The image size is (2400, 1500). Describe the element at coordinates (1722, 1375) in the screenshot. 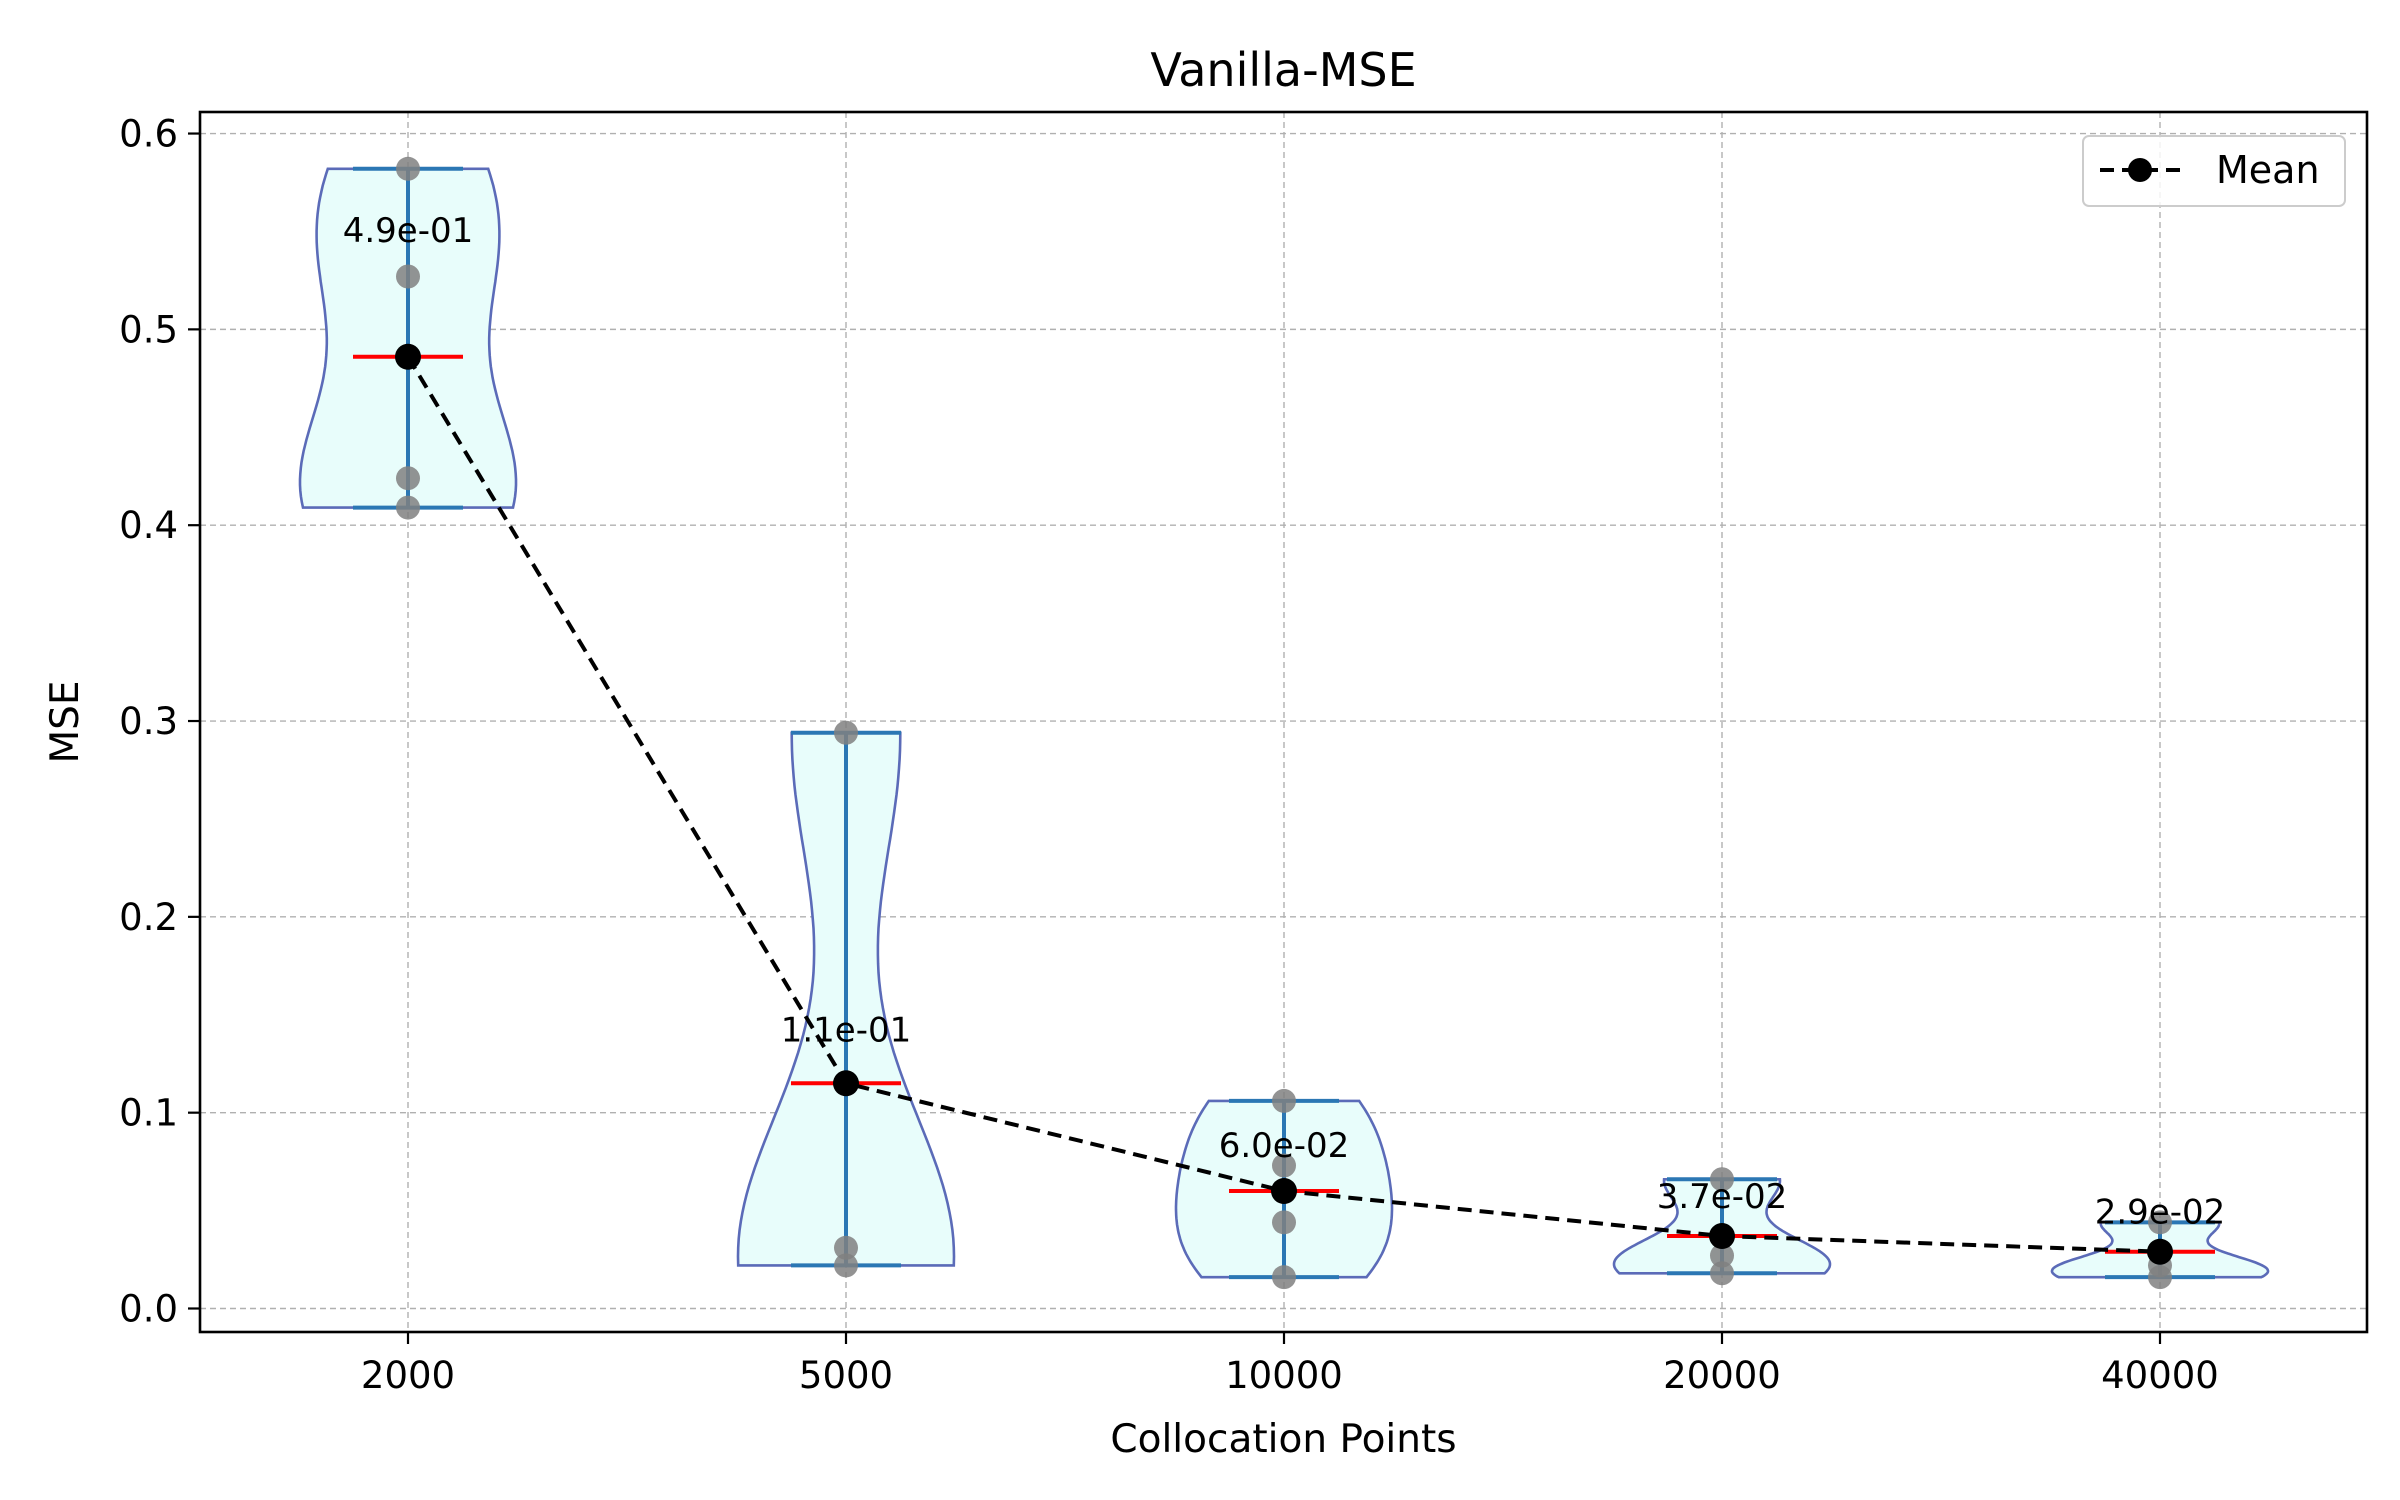

I see `x-tick-label: 20000` at that location.